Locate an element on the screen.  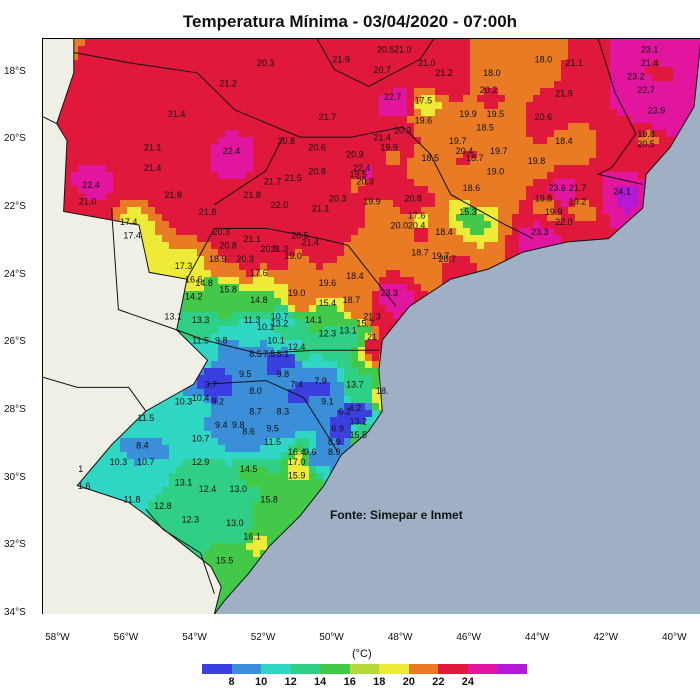
station-value: 15.5 is located at coordinates (359, 435).